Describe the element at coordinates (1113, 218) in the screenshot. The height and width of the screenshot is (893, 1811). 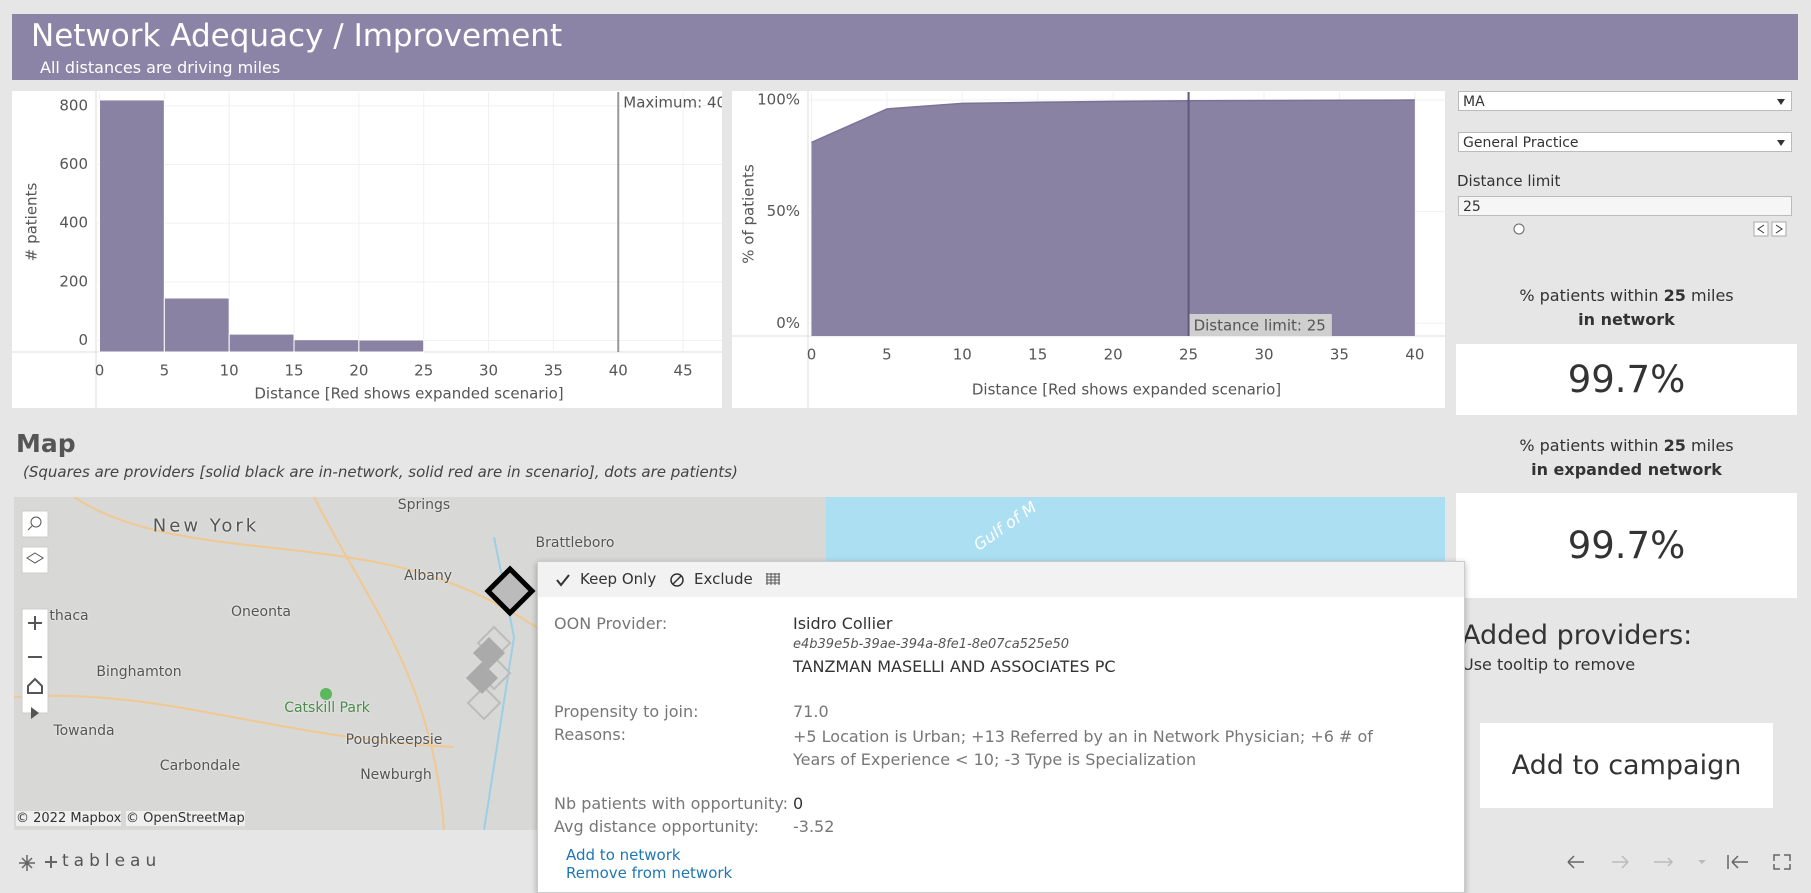
I see `area-fill` at that location.